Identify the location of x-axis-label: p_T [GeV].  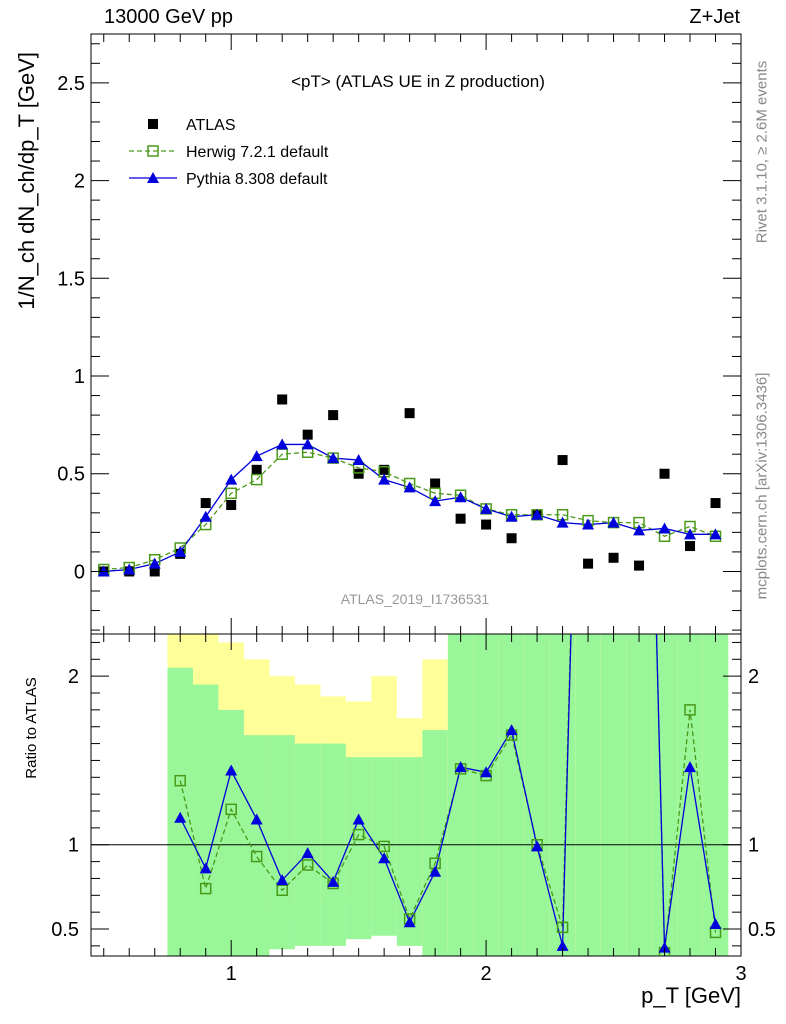
(691, 995).